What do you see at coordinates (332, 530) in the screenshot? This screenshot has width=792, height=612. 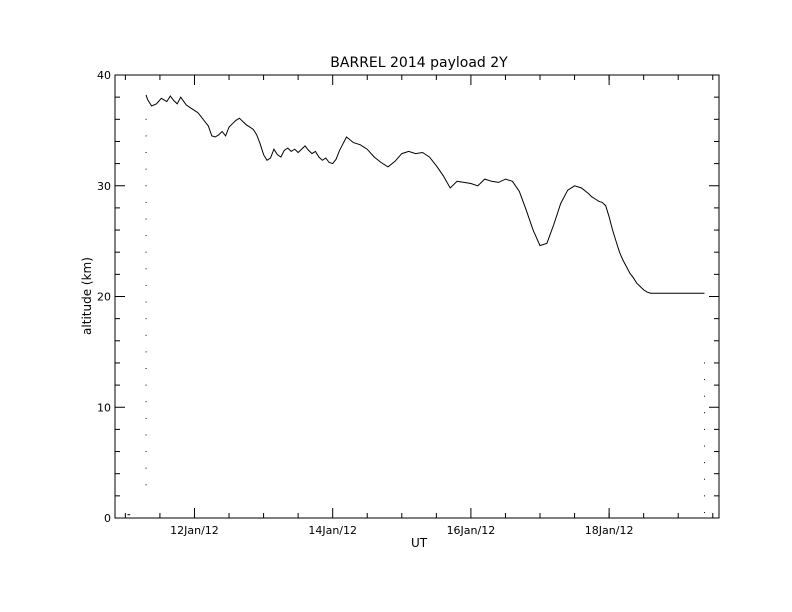 I see `x-tick-label: 14Jan/12` at bounding box center [332, 530].